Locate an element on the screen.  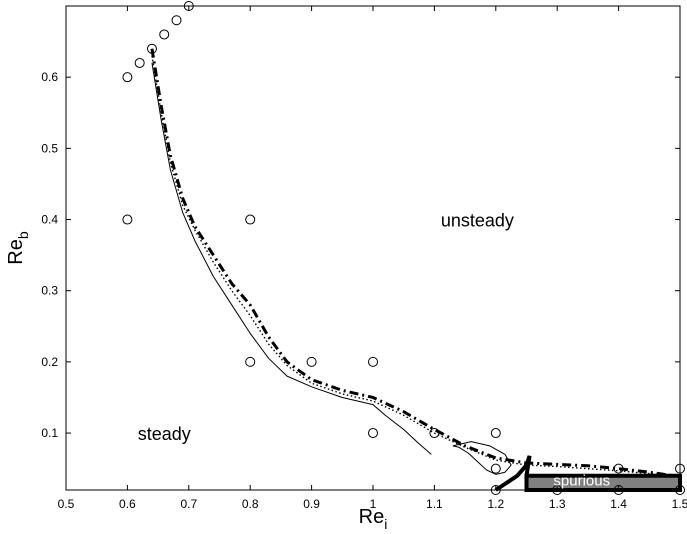
x-tick-label: 0.5 is located at coordinates (66, 504).